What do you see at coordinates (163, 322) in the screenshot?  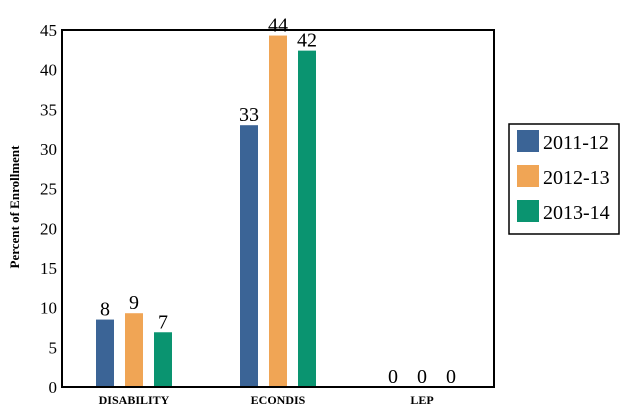 I see `data-label: 7` at bounding box center [163, 322].